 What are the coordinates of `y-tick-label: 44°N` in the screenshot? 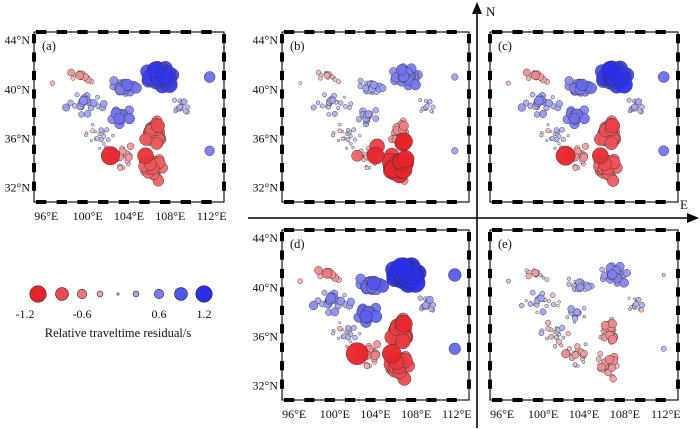 It's located at (266, 40).